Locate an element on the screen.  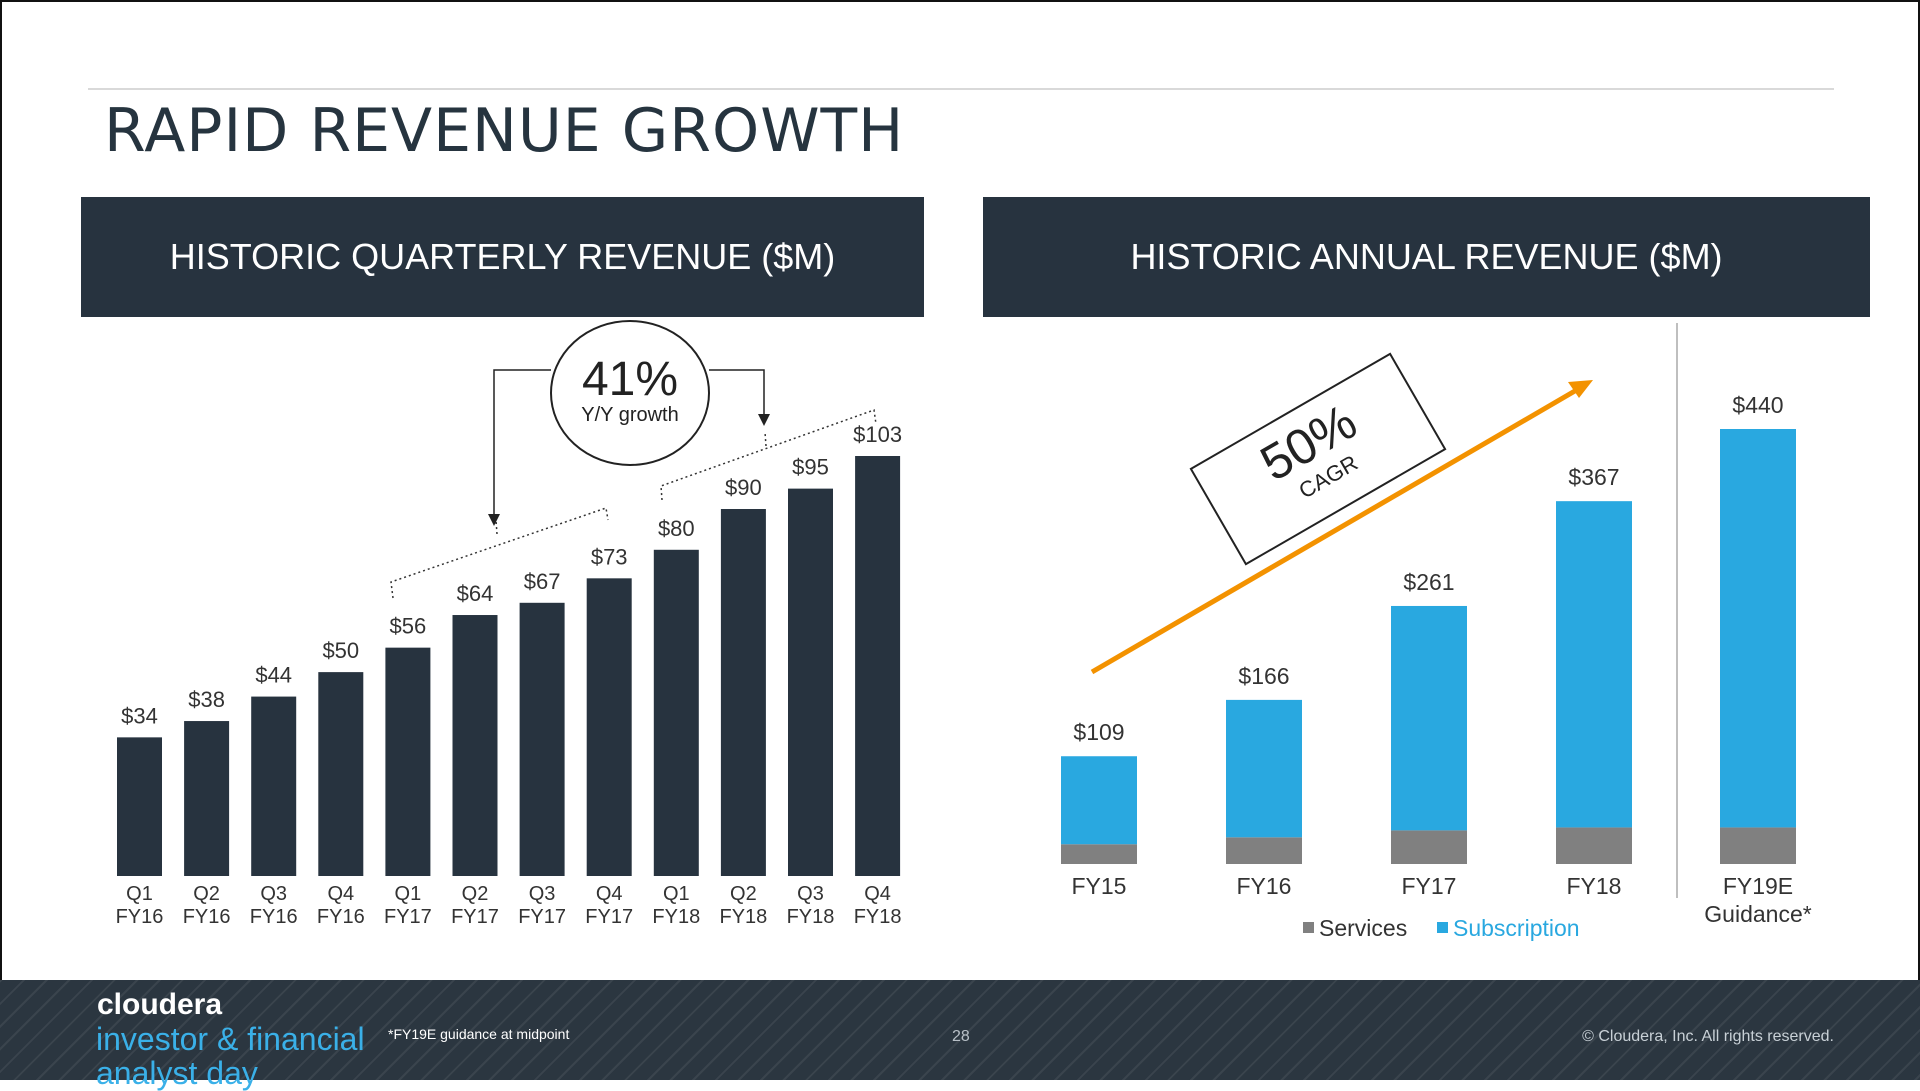
quarterly-value-label: $73 is located at coordinates (609, 556).